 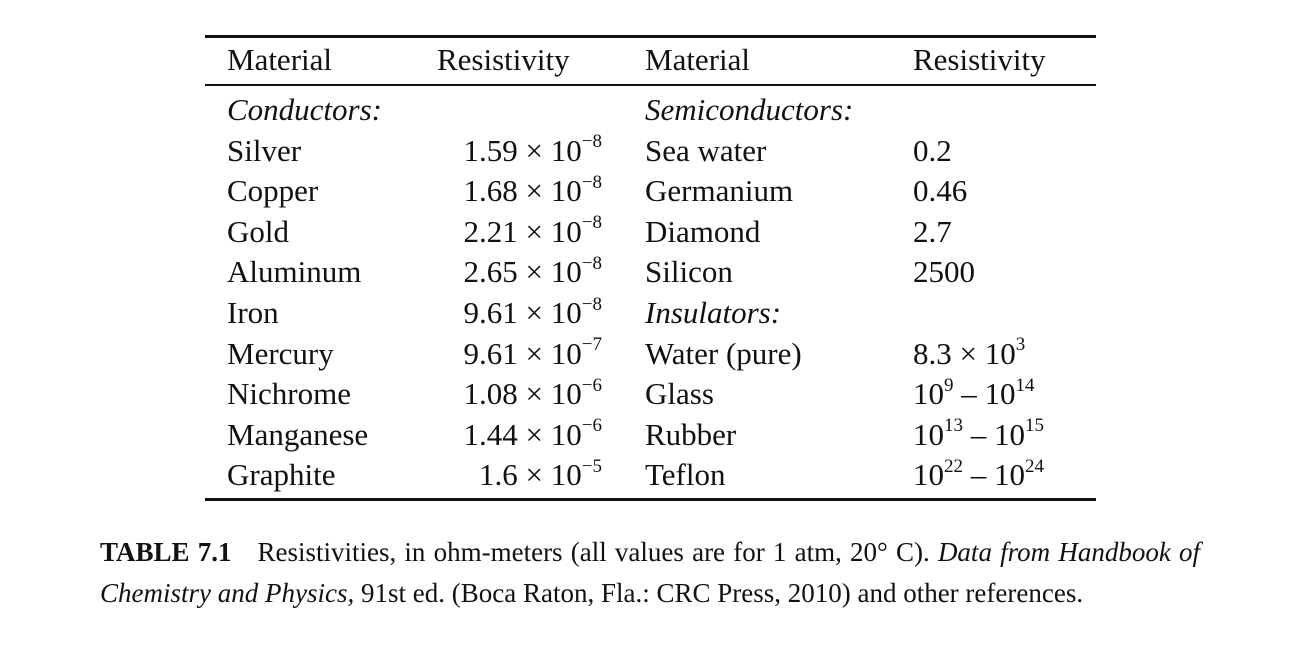 I want to click on table-row: Mercury 9.61 × 10−7 Water (pure) 8.3 × 103, so click(x=650, y=354).